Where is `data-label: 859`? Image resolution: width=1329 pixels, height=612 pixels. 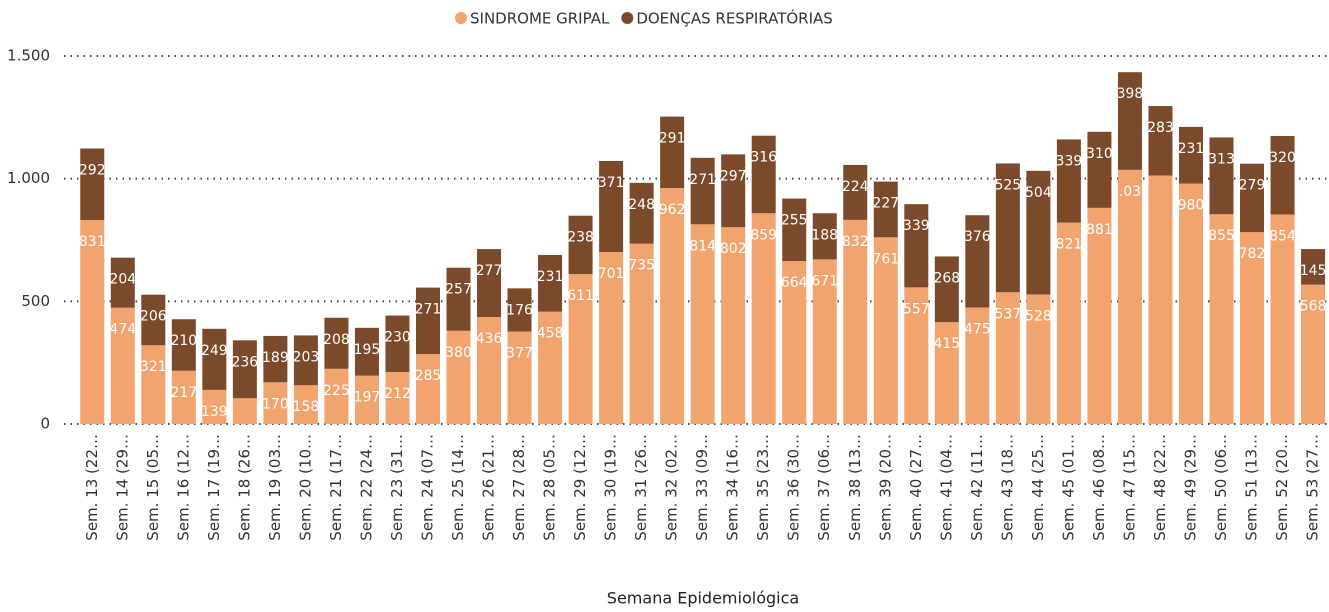
data-label: 859 is located at coordinates (763, 235).